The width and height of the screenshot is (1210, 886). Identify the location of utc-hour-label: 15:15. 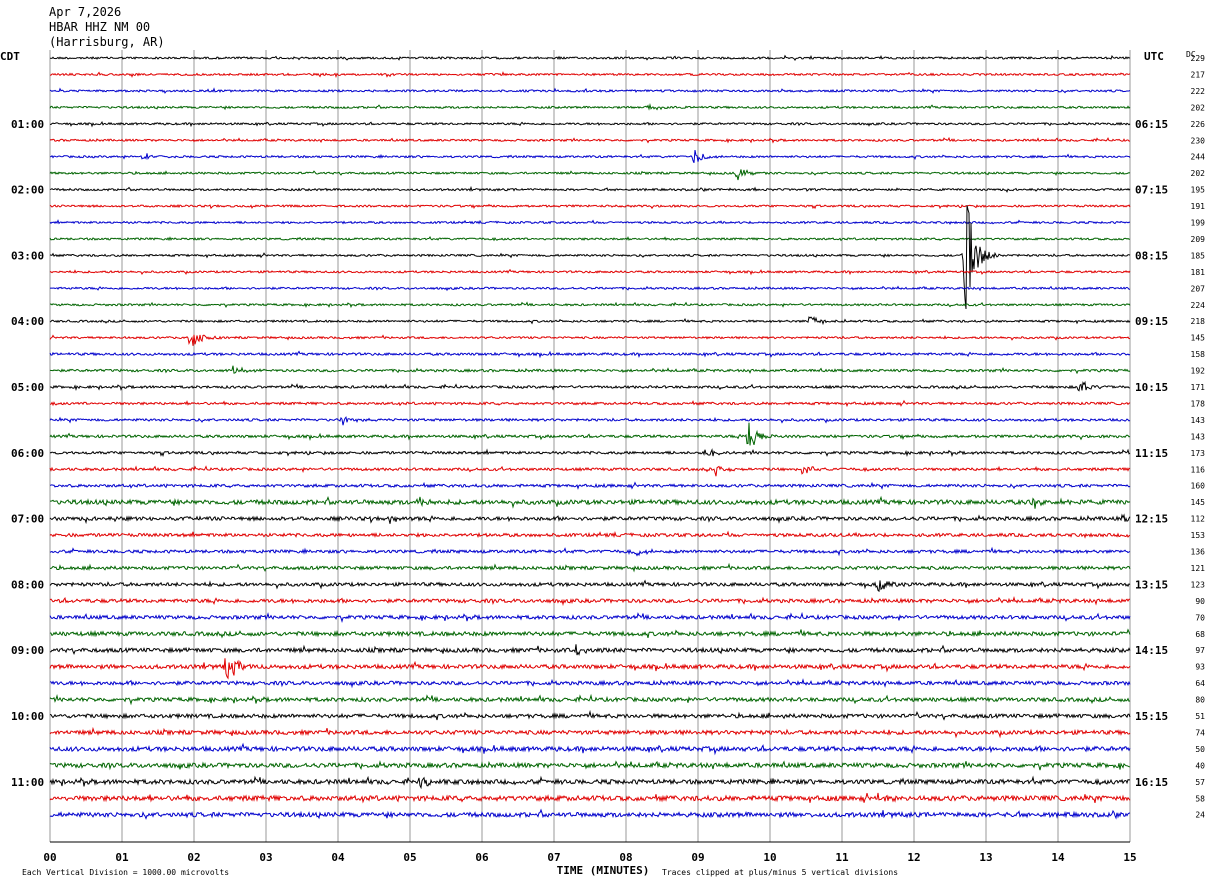
(1151, 716).